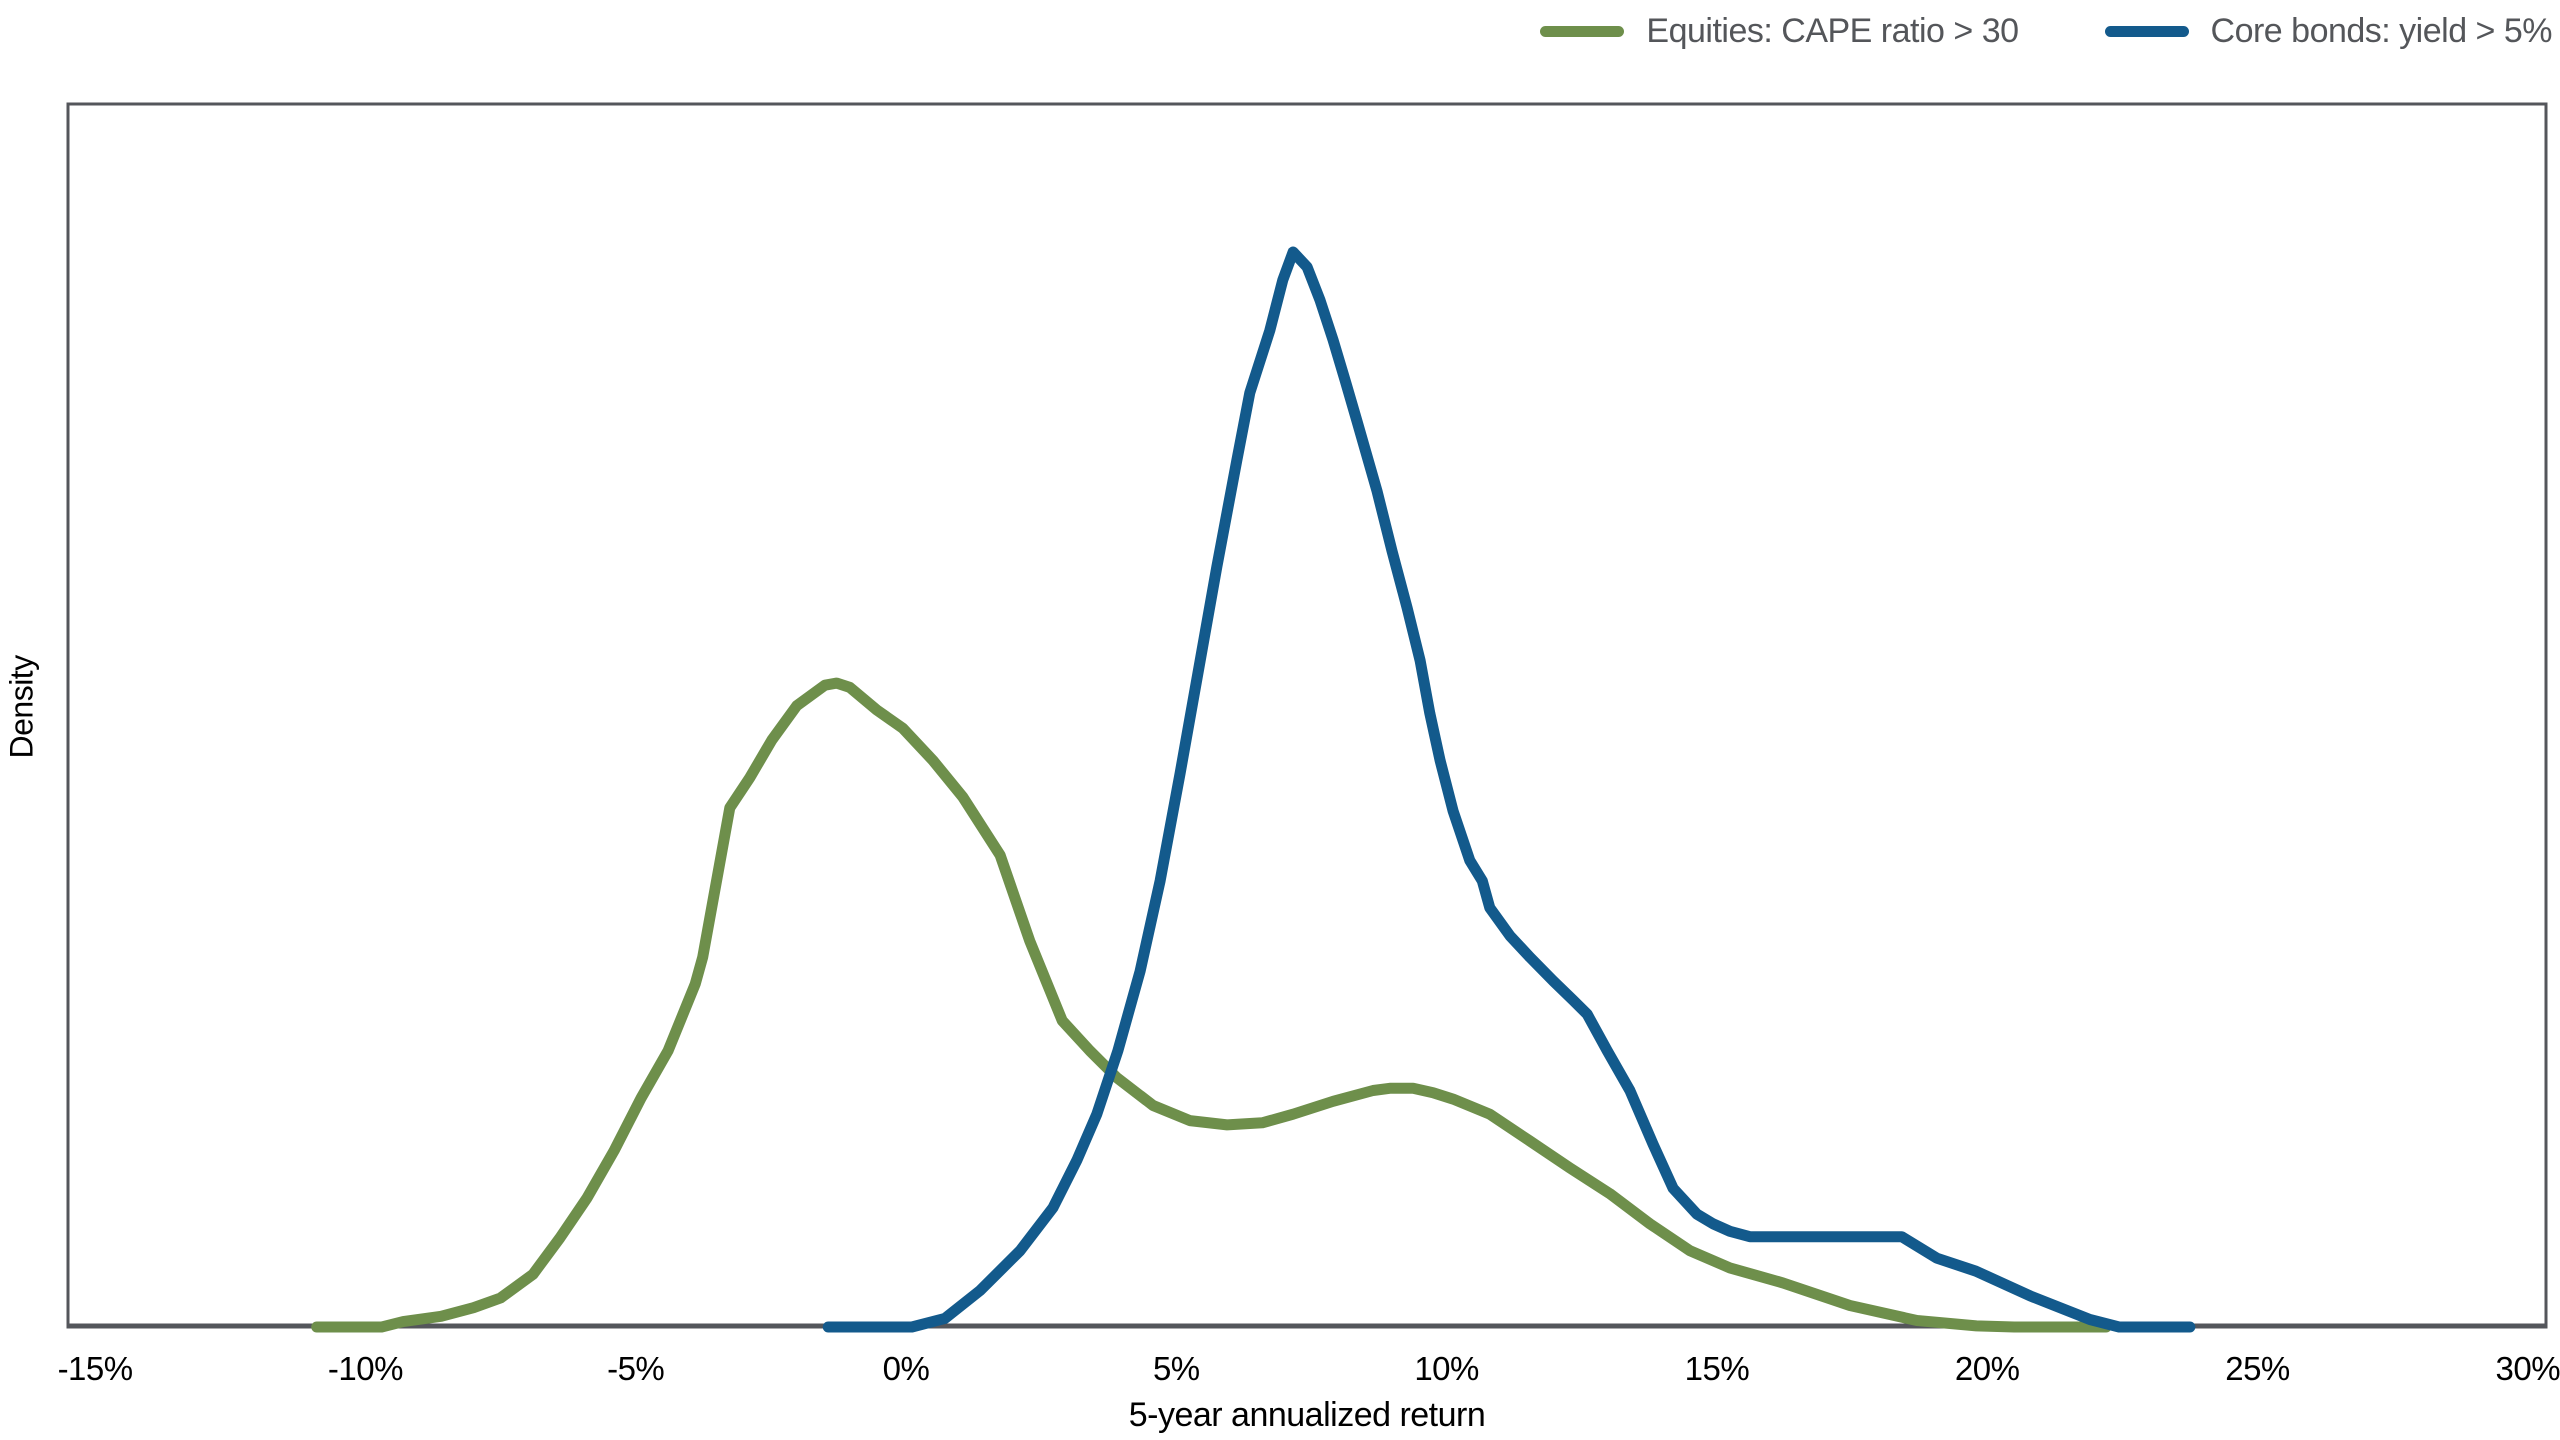 Image resolution: width=2560 pixels, height=1440 pixels. Describe the element at coordinates (365, 1368) in the screenshot. I see `x-tick-label: -10%` at that location.